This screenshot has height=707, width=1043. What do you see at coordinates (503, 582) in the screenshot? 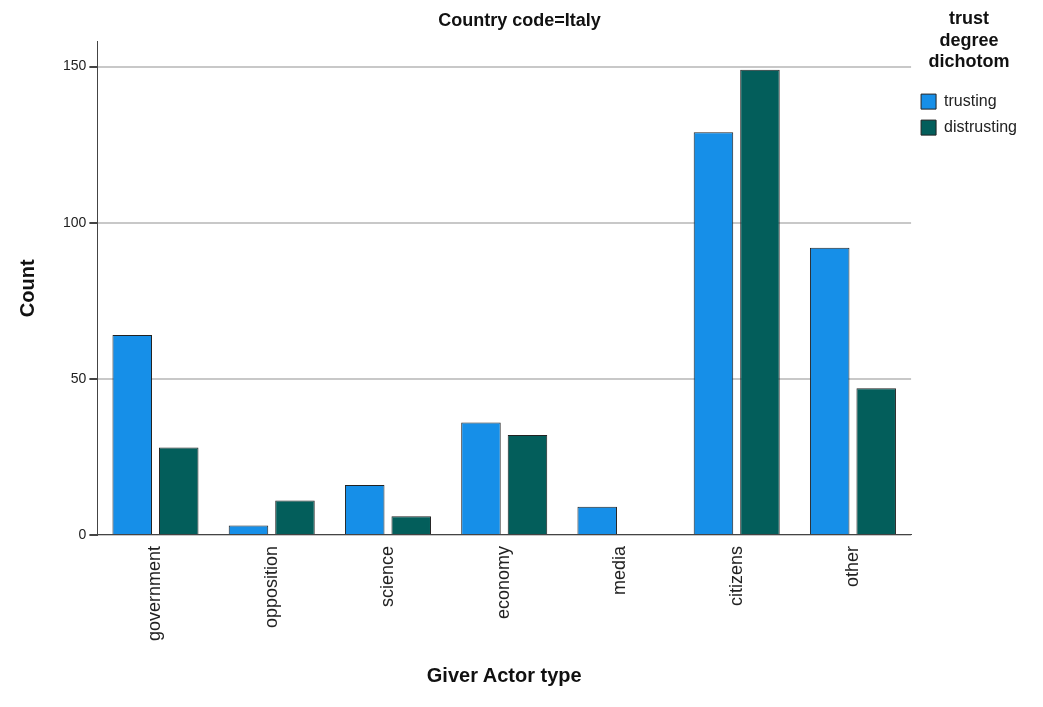
I see `x-tick-label: economy` at bounding box center [503, 582].